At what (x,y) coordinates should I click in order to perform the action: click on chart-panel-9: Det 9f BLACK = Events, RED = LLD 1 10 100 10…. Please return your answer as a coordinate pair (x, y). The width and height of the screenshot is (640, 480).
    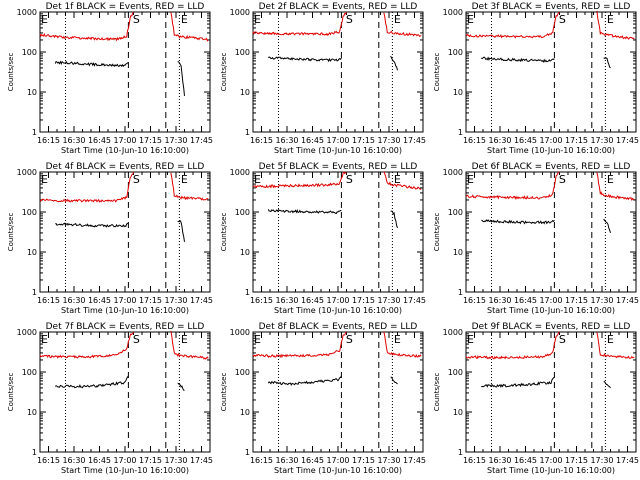
    Looking at the image, I should click on (536, 398).